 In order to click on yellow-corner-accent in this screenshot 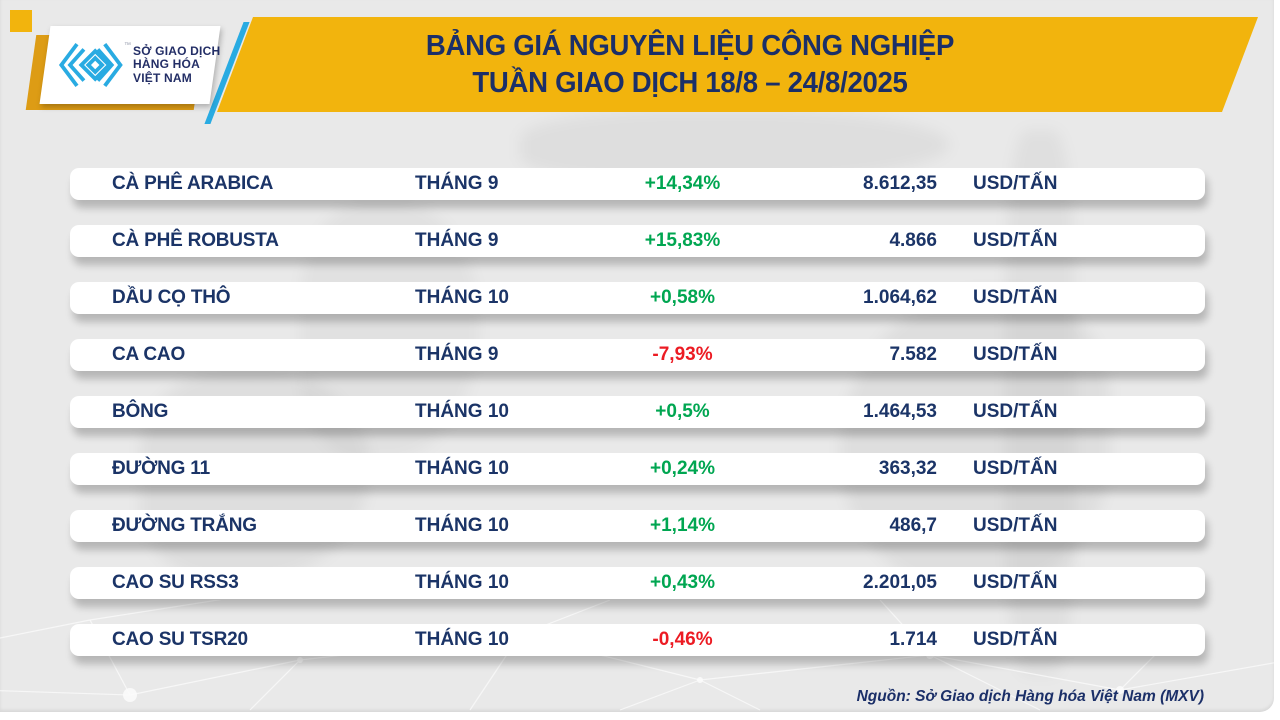, I will do `click(21, 21)`.